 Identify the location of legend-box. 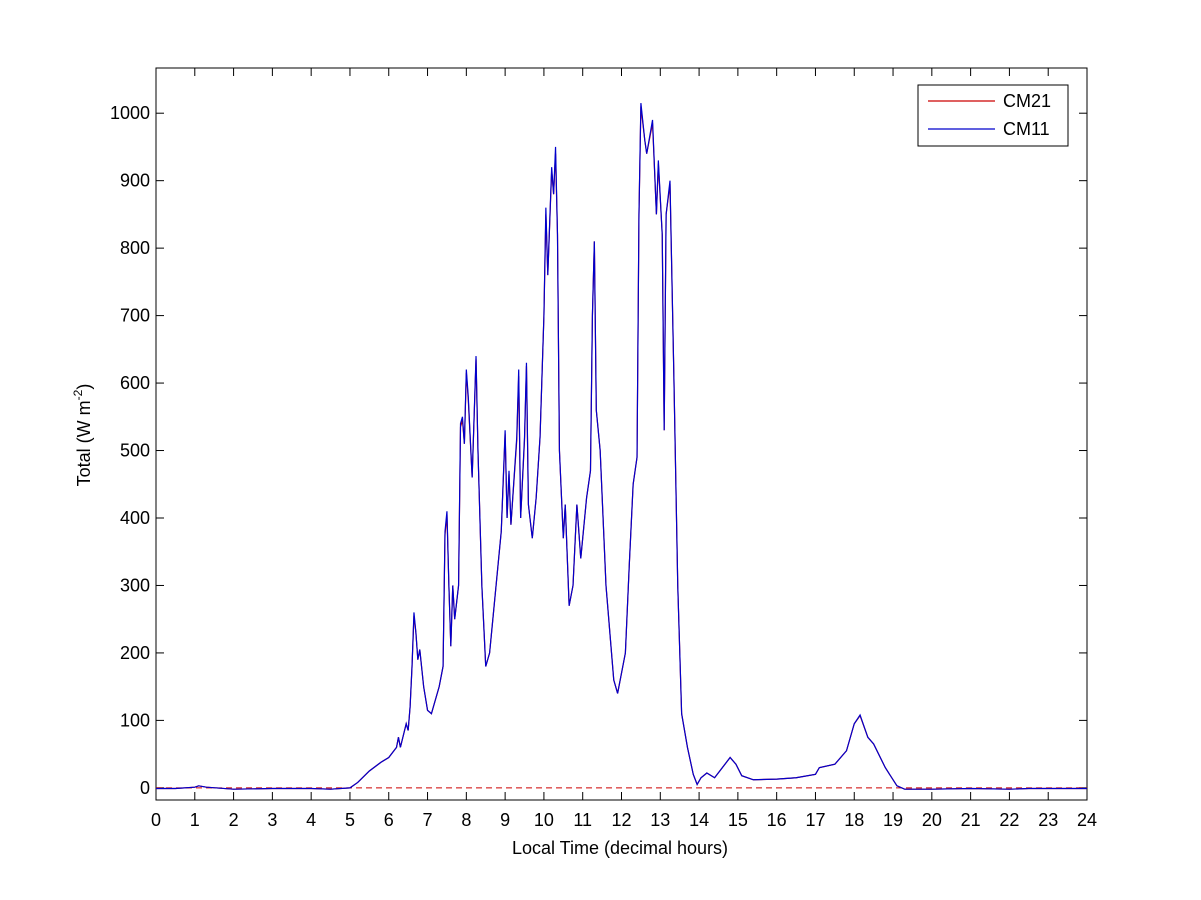
(993, 115).